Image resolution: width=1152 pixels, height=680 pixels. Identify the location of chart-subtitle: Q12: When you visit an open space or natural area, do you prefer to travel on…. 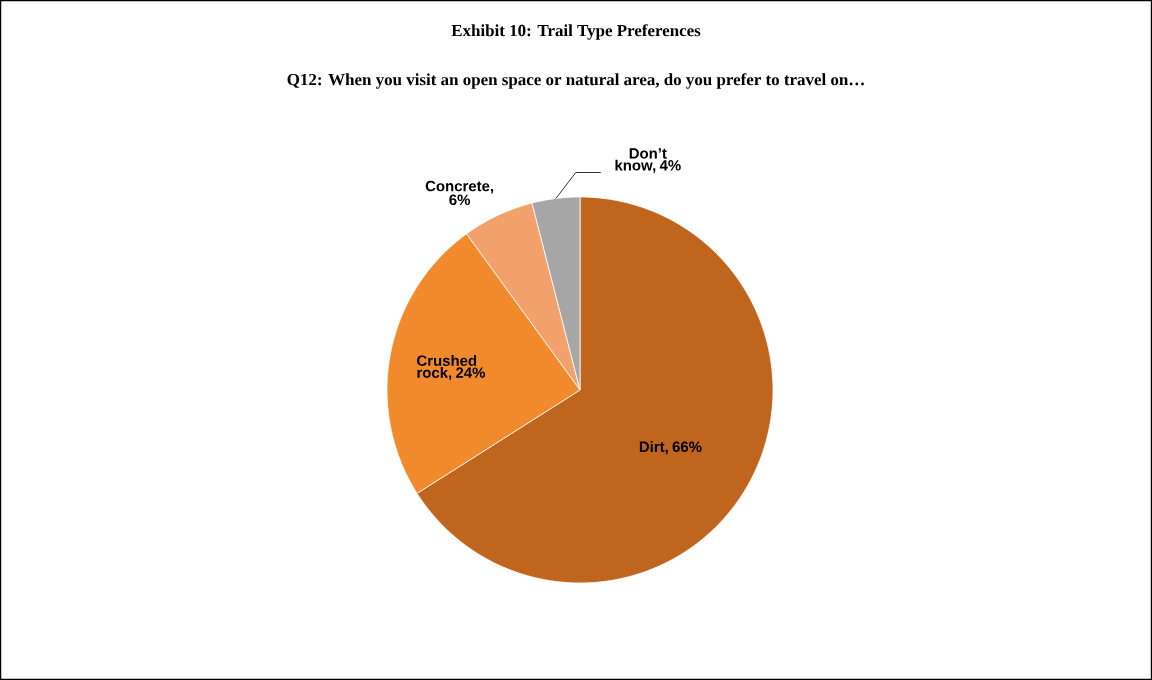
(575, 81).